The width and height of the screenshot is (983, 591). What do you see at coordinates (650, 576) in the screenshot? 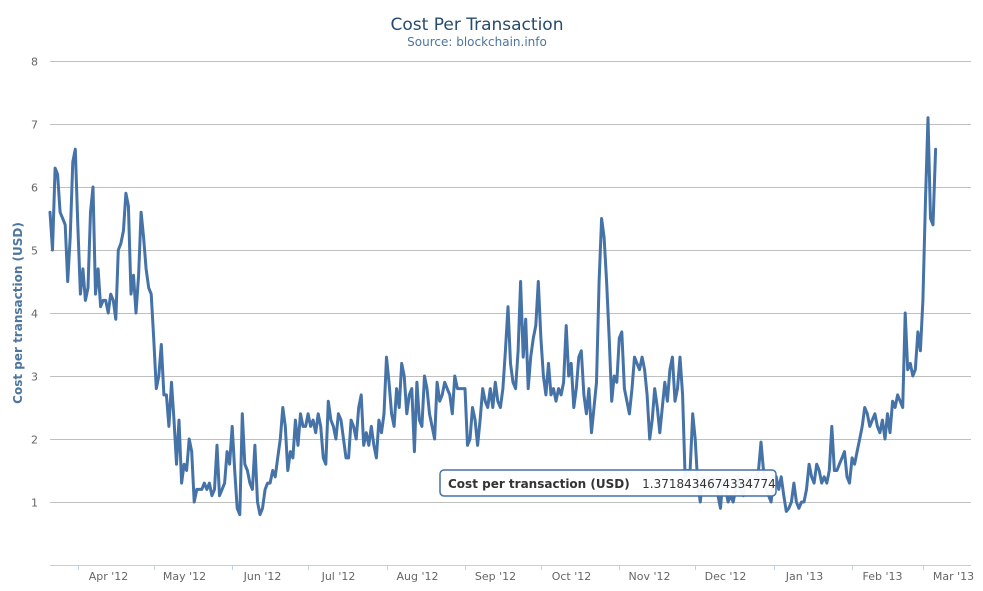
I see `x-tick-label: Nov '12` at bounding box center [650, 576].